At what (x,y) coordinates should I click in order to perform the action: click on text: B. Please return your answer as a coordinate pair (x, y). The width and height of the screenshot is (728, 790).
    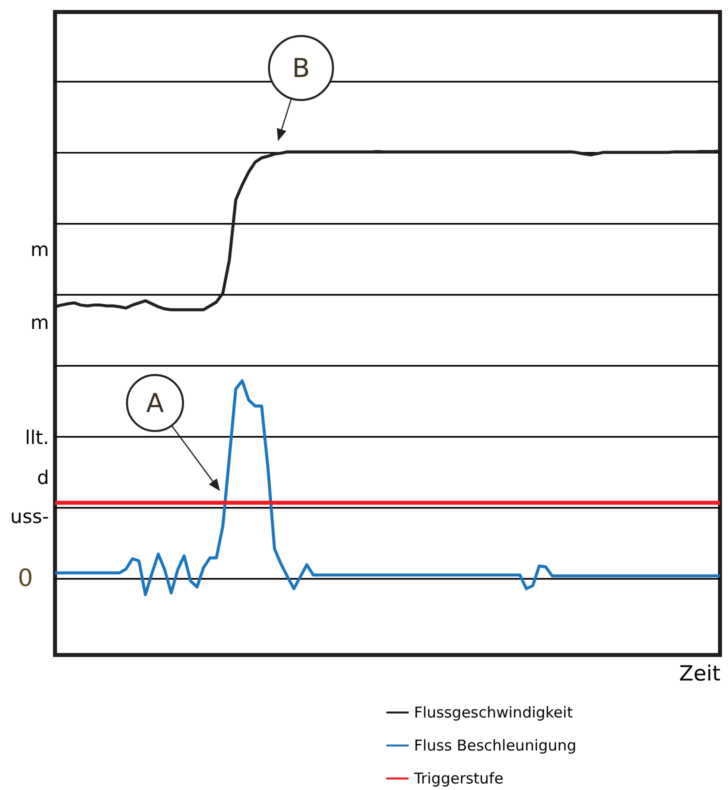
    Looking at the image, I should click on (301, 69).